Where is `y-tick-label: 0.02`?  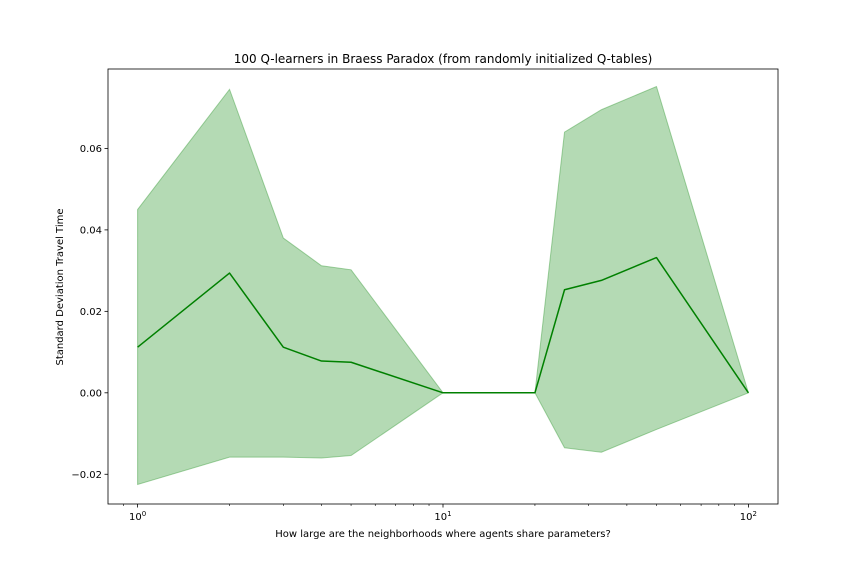 y-tick-label: 0.02 is located at coordinates (91, 312).